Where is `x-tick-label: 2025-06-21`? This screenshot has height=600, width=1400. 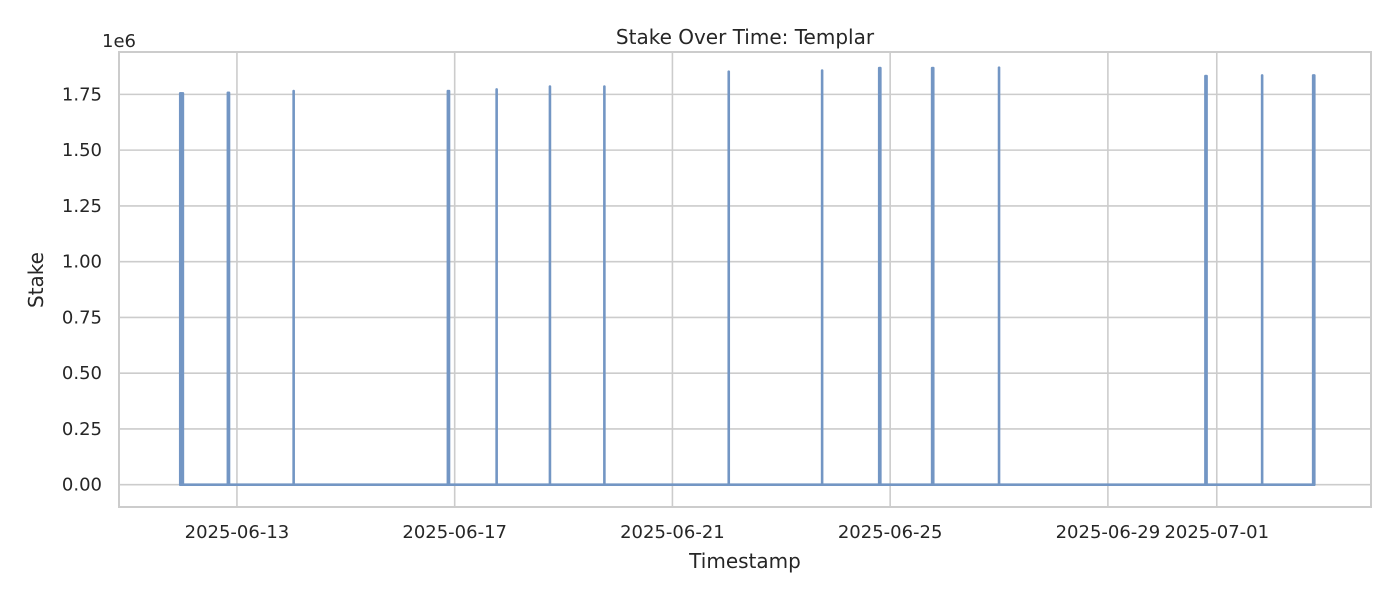 x-tick-label: 2025-06-21 is located at coordinates (672, 532).